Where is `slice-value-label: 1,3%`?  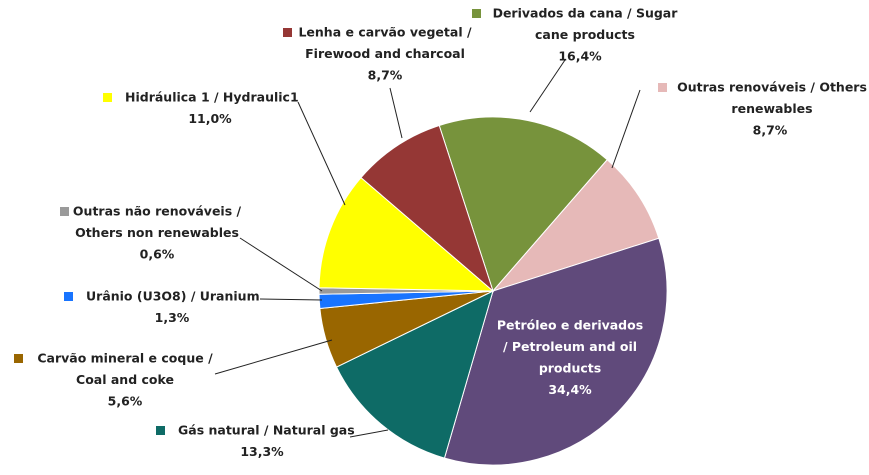
slice-value-label: 1,3% is located at coordinates (172, 317).